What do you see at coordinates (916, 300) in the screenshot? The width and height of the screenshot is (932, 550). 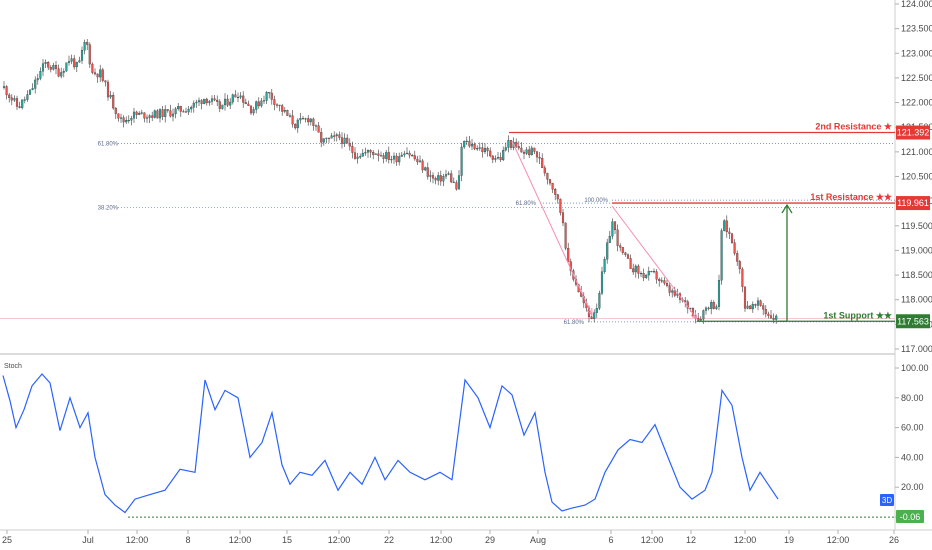 I see `price-tick-label: 118.000` at bounding box center [916, 300].